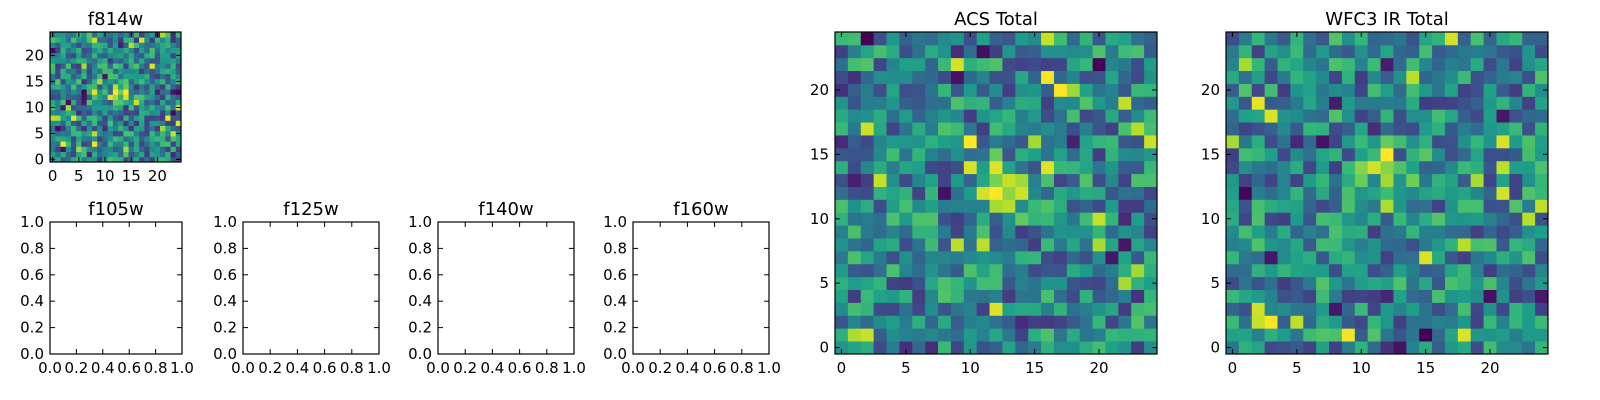  Describe the element at coordinates (1489, 368) in the screenshot. I see `x-tick-label: 20` at that location.